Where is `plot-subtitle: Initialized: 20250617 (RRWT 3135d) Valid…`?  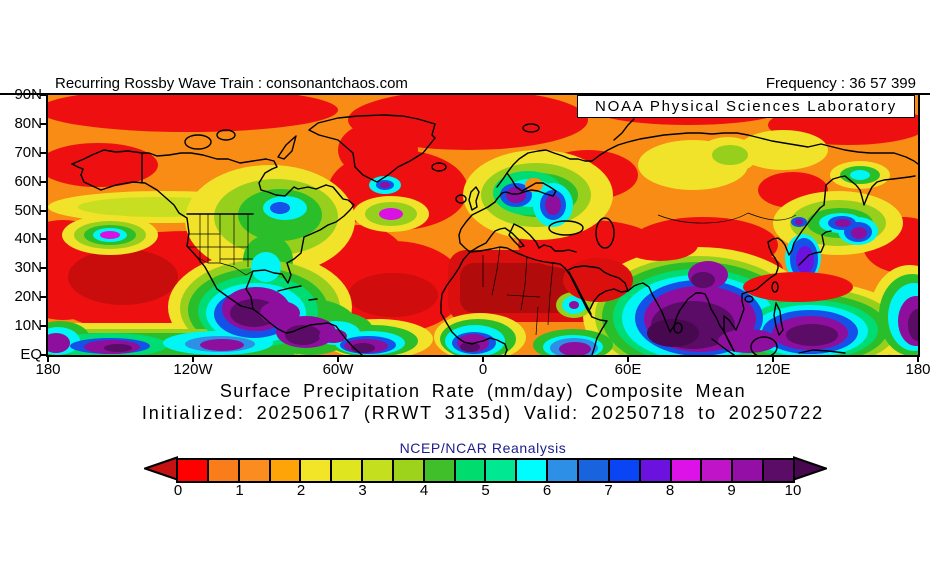 plot-subtitle: Initialized: 20250617 (RRWT 3135d) Valid… is located at coordinates (483, 413).